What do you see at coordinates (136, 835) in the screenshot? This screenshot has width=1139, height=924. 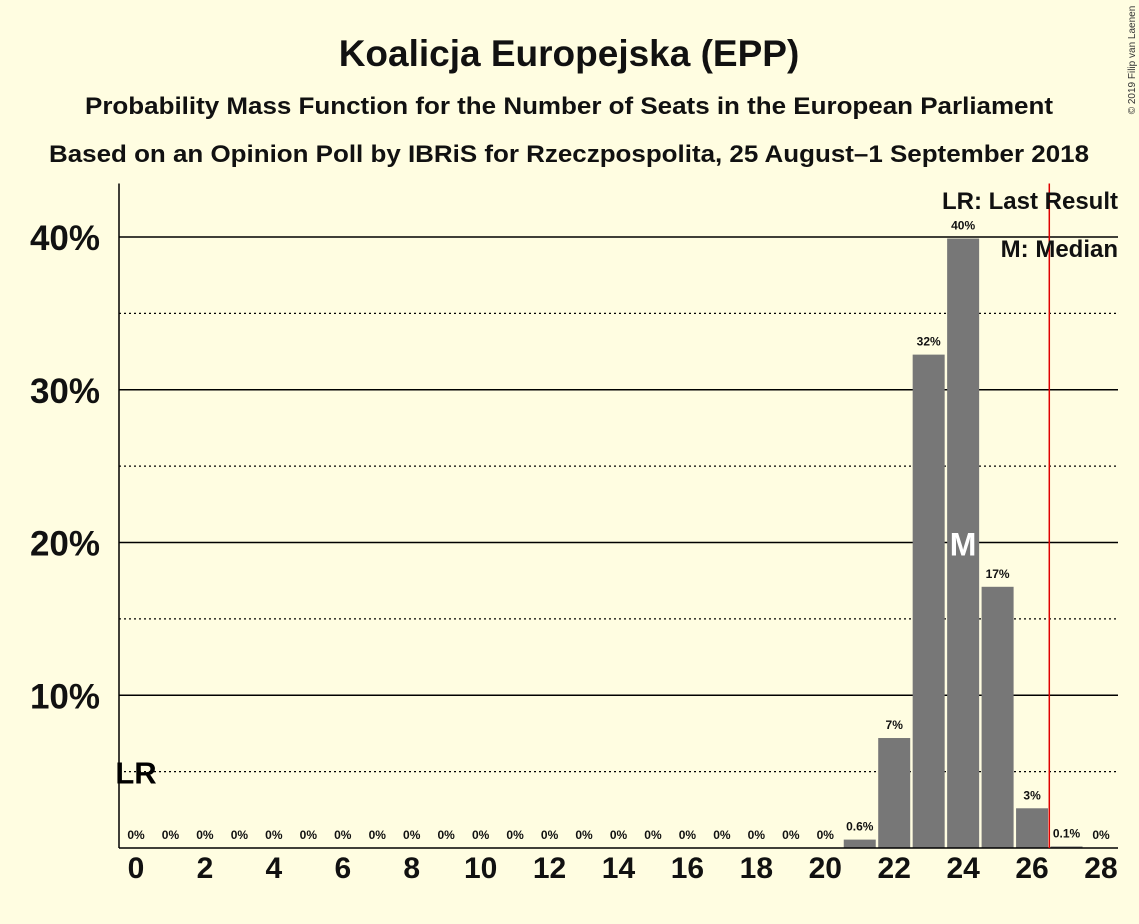 I see `data-label-seat-0: 0%` at bounding box center [136, 835].